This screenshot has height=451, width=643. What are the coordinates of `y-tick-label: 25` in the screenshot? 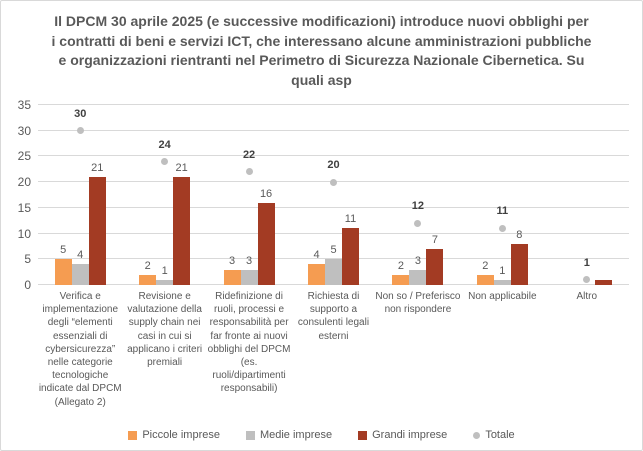 It's located at (24, 156).